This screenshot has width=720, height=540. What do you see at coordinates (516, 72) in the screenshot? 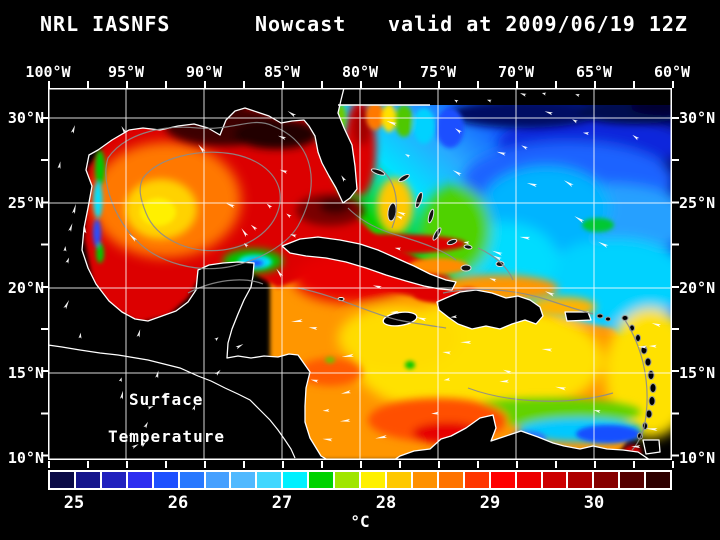
I see `lon-tick-label: 70°W` at bounding box center [516, 72].